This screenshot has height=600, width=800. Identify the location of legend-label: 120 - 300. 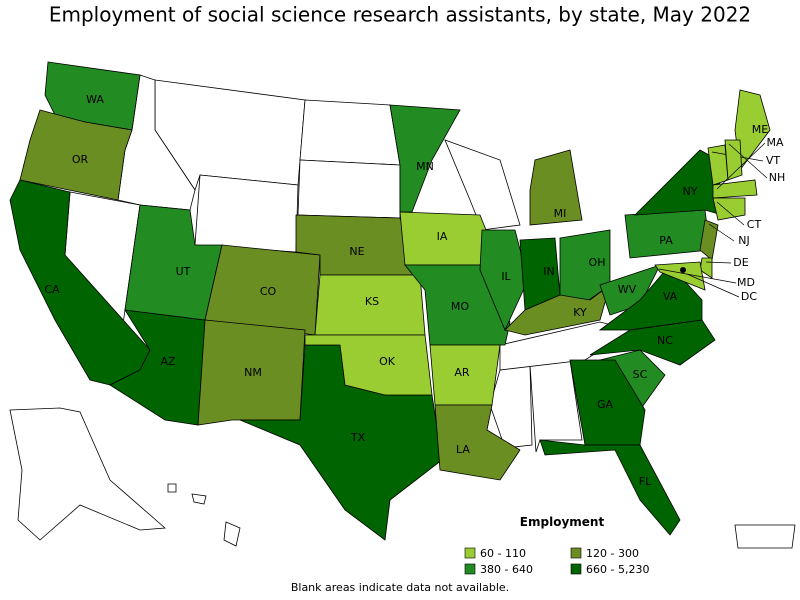
(612, 553).